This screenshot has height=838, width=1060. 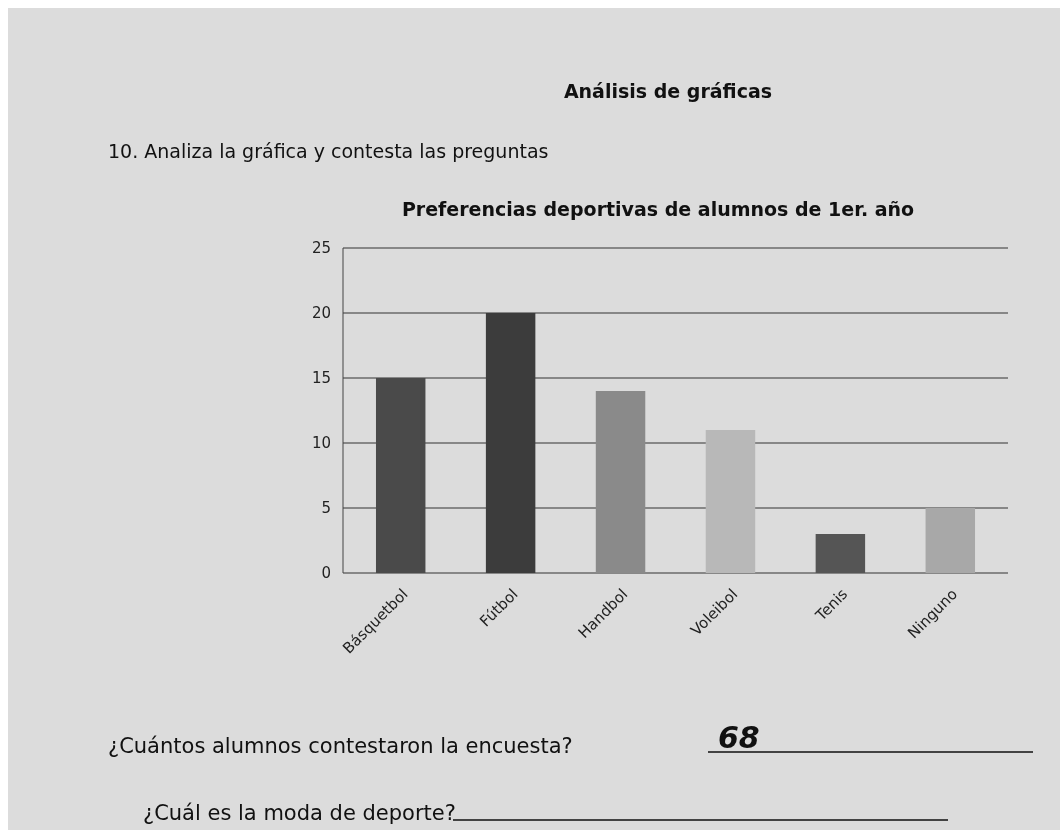 What do you see at coordinates (326, 508) in the screenshot?
I see `y-tick-label: 5` at bounding box center [326, 508].